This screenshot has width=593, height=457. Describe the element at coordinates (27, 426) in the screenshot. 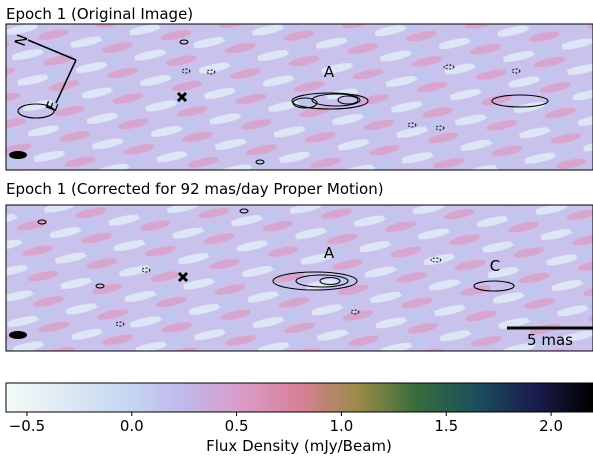

I see `colorbar-tick-label: −0.5` at that location.